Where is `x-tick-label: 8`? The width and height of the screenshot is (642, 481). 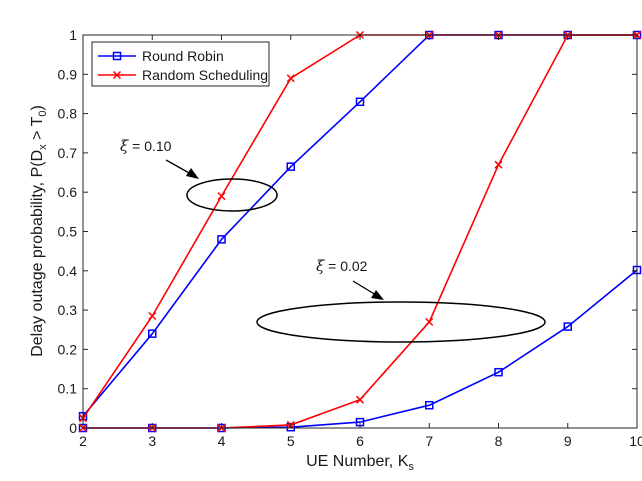 x-tick-label: 8 is located at coordinates (499, 441).